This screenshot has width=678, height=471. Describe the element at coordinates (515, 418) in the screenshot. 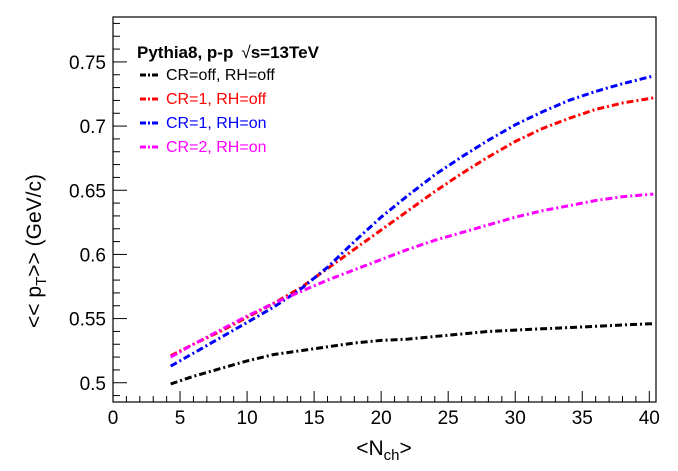

I see `x-tick-label: 30` at that location.